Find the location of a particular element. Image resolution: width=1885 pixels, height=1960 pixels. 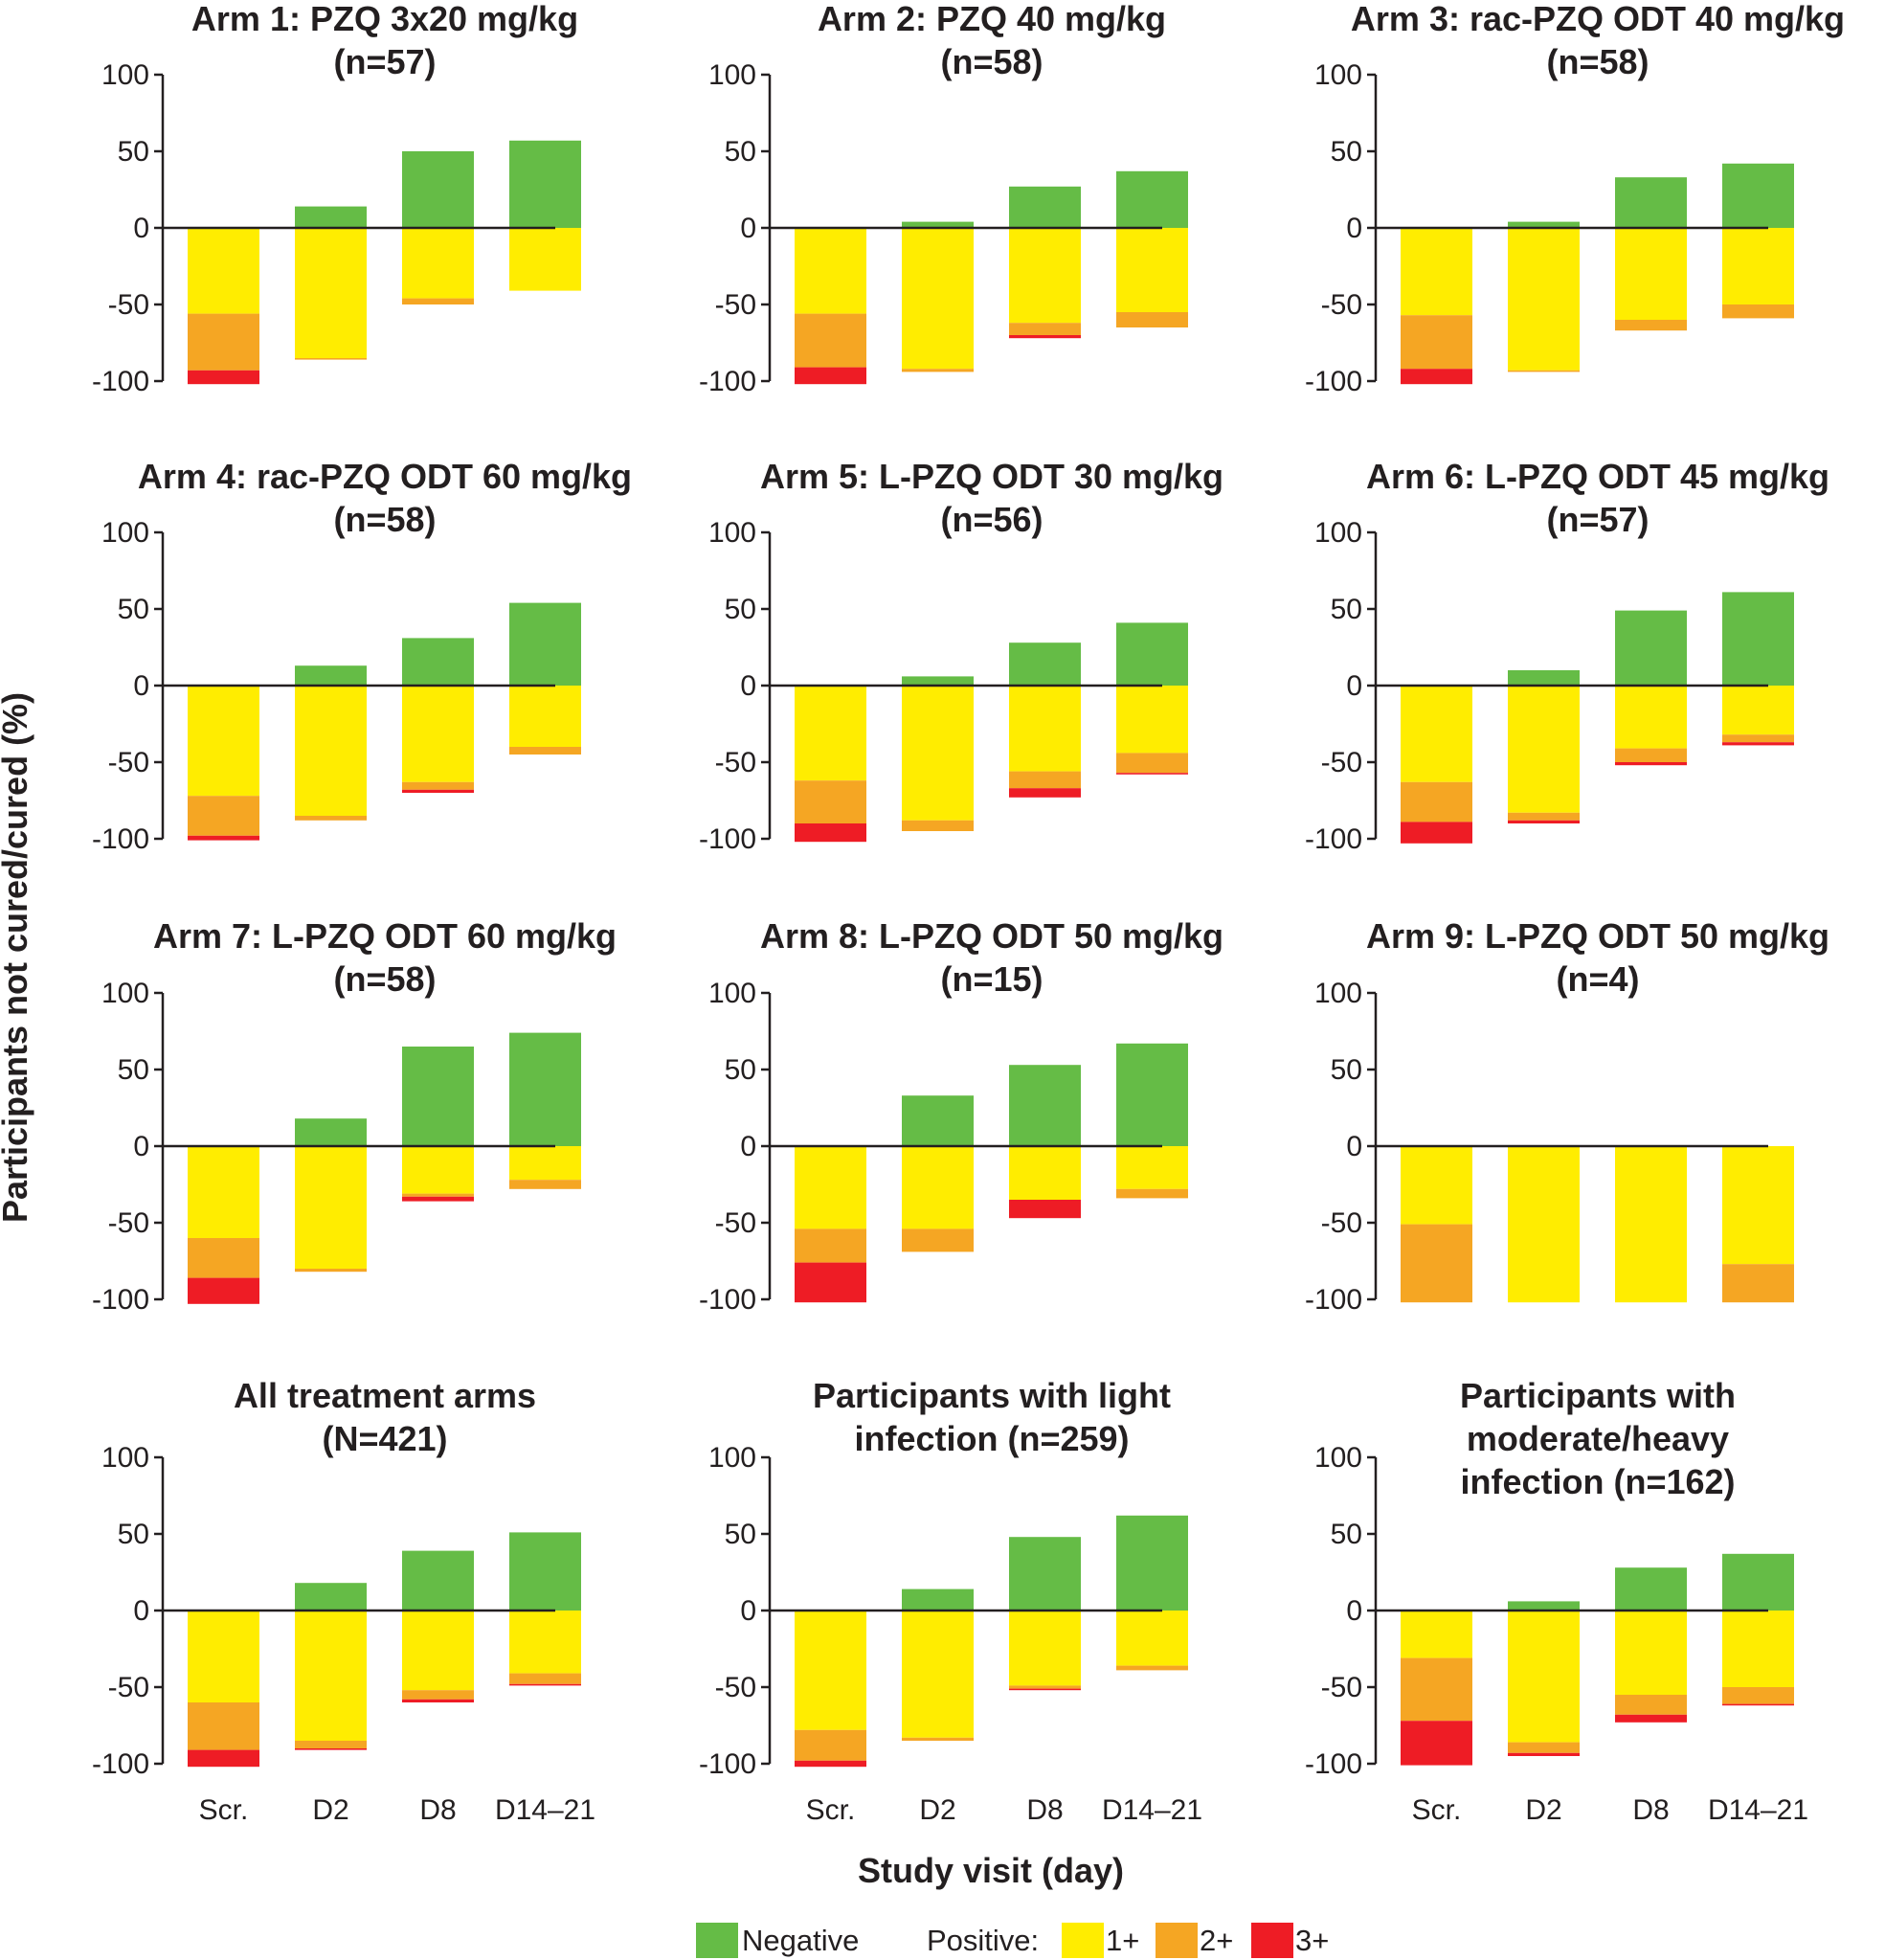

panel-title-line: Participants with light is located at coordinates (992, 1395).